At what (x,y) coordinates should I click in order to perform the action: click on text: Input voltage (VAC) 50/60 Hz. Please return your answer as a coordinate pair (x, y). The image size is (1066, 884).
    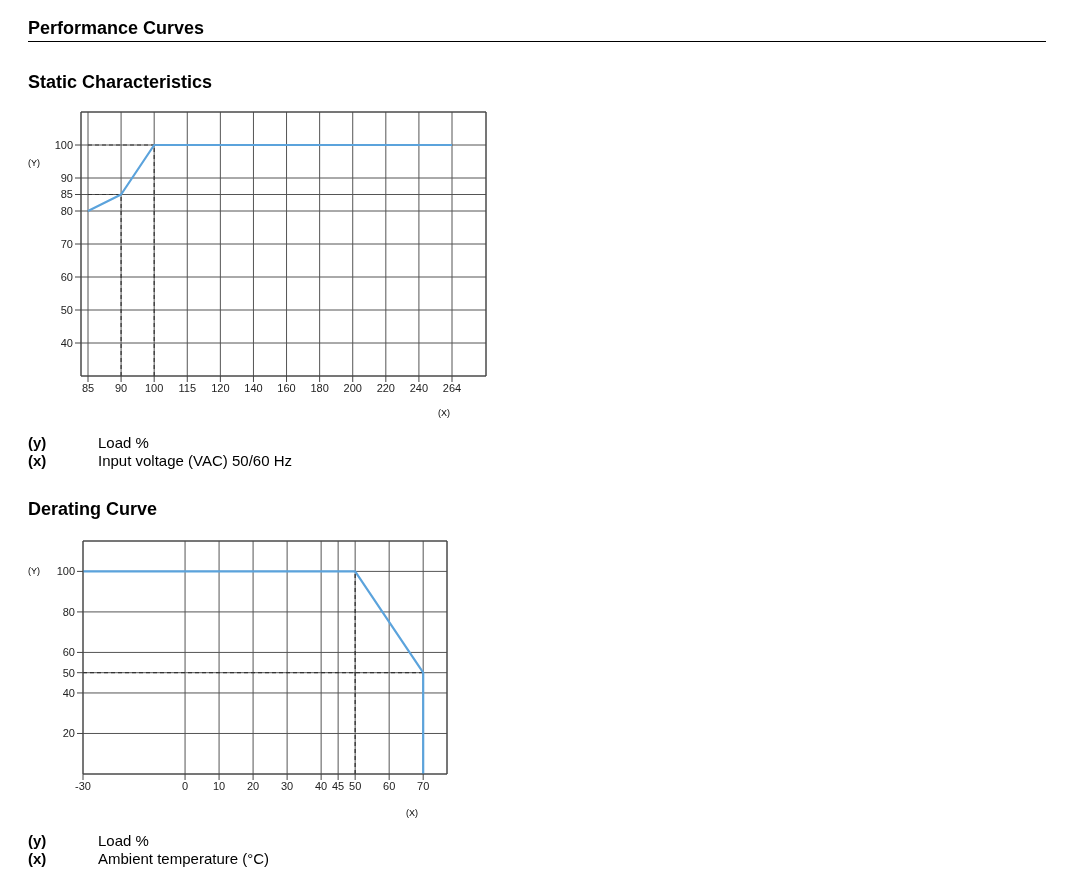
    Looking at the image, I should click on (195, 461).